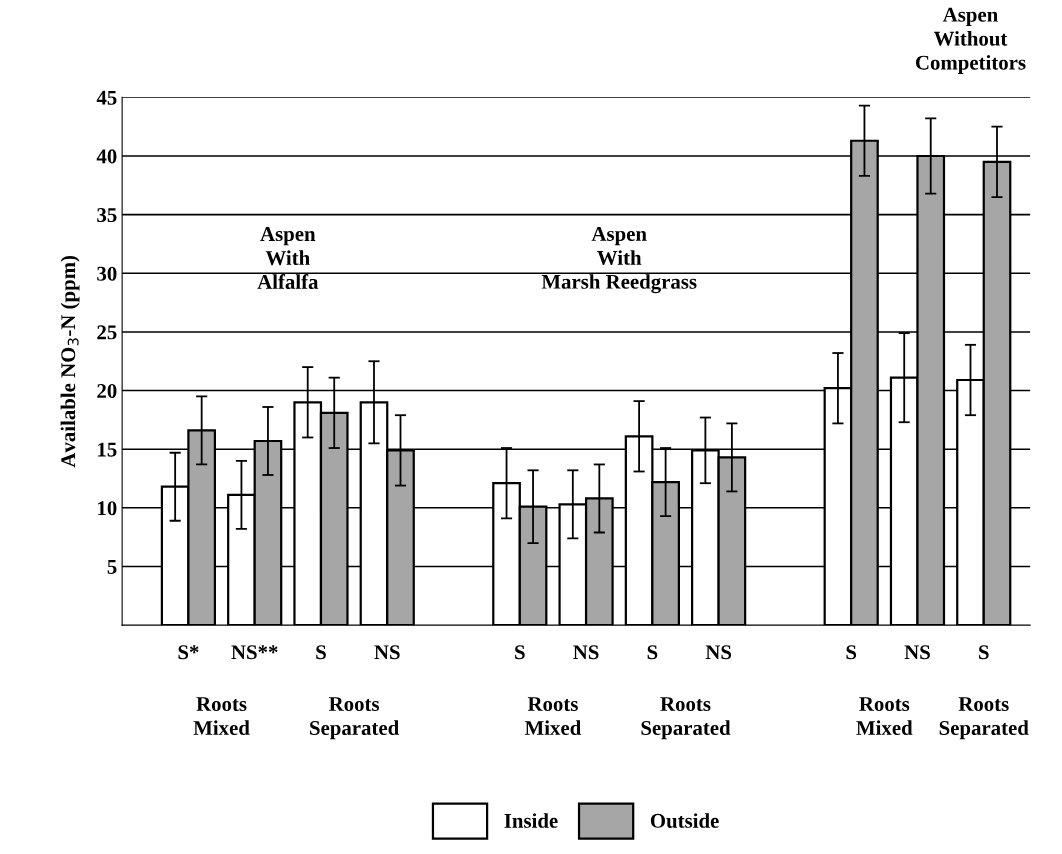  I want to click on y-tick-label: 30, so click(107, 273).